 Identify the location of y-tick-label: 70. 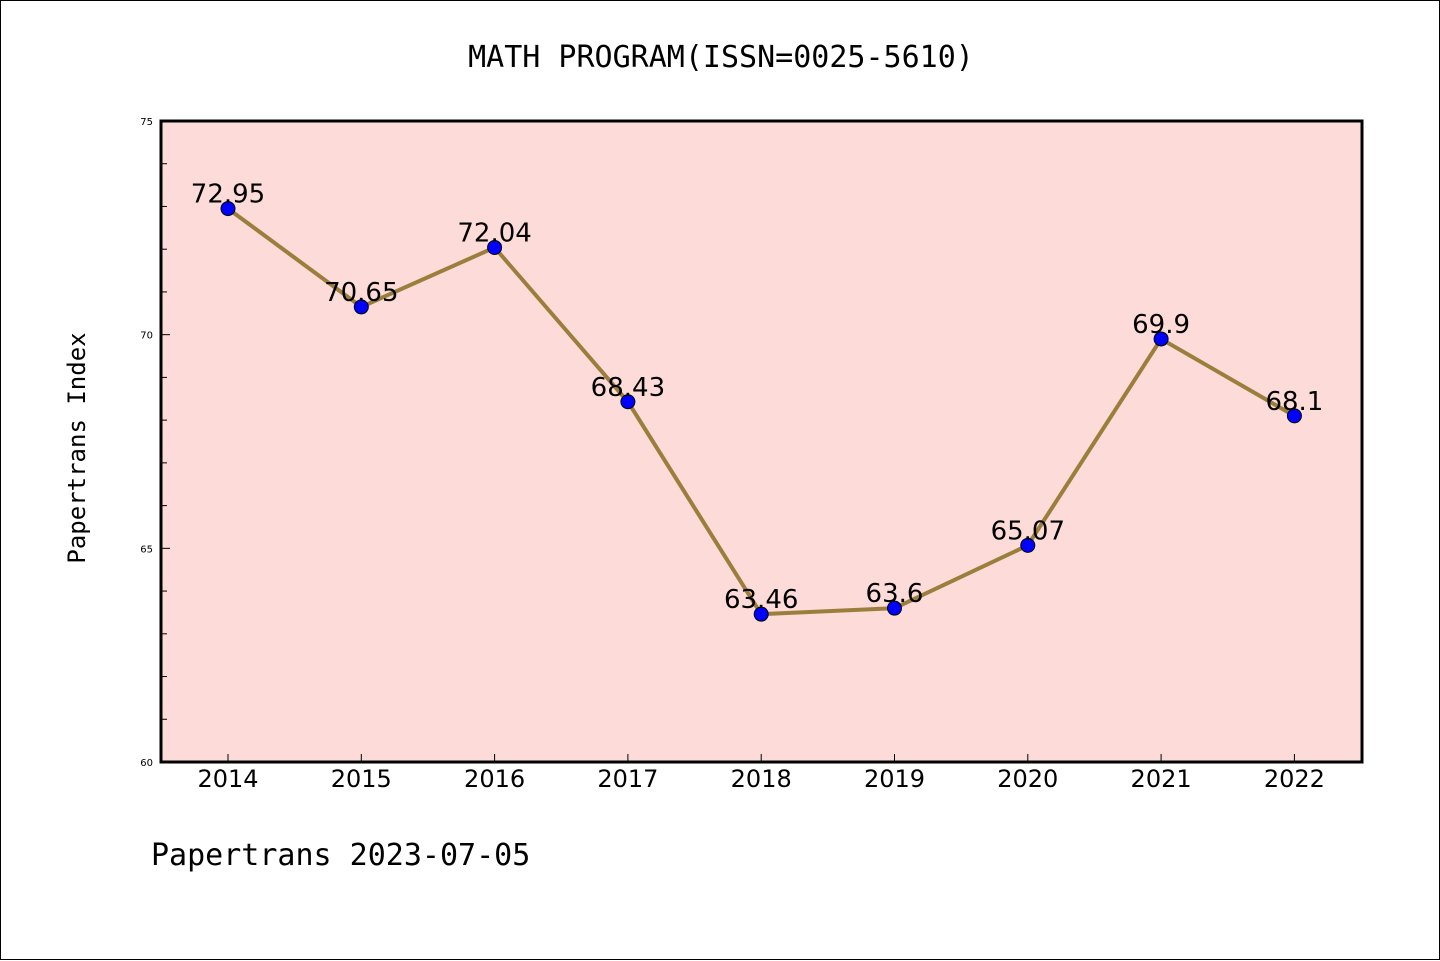
(146, 336).